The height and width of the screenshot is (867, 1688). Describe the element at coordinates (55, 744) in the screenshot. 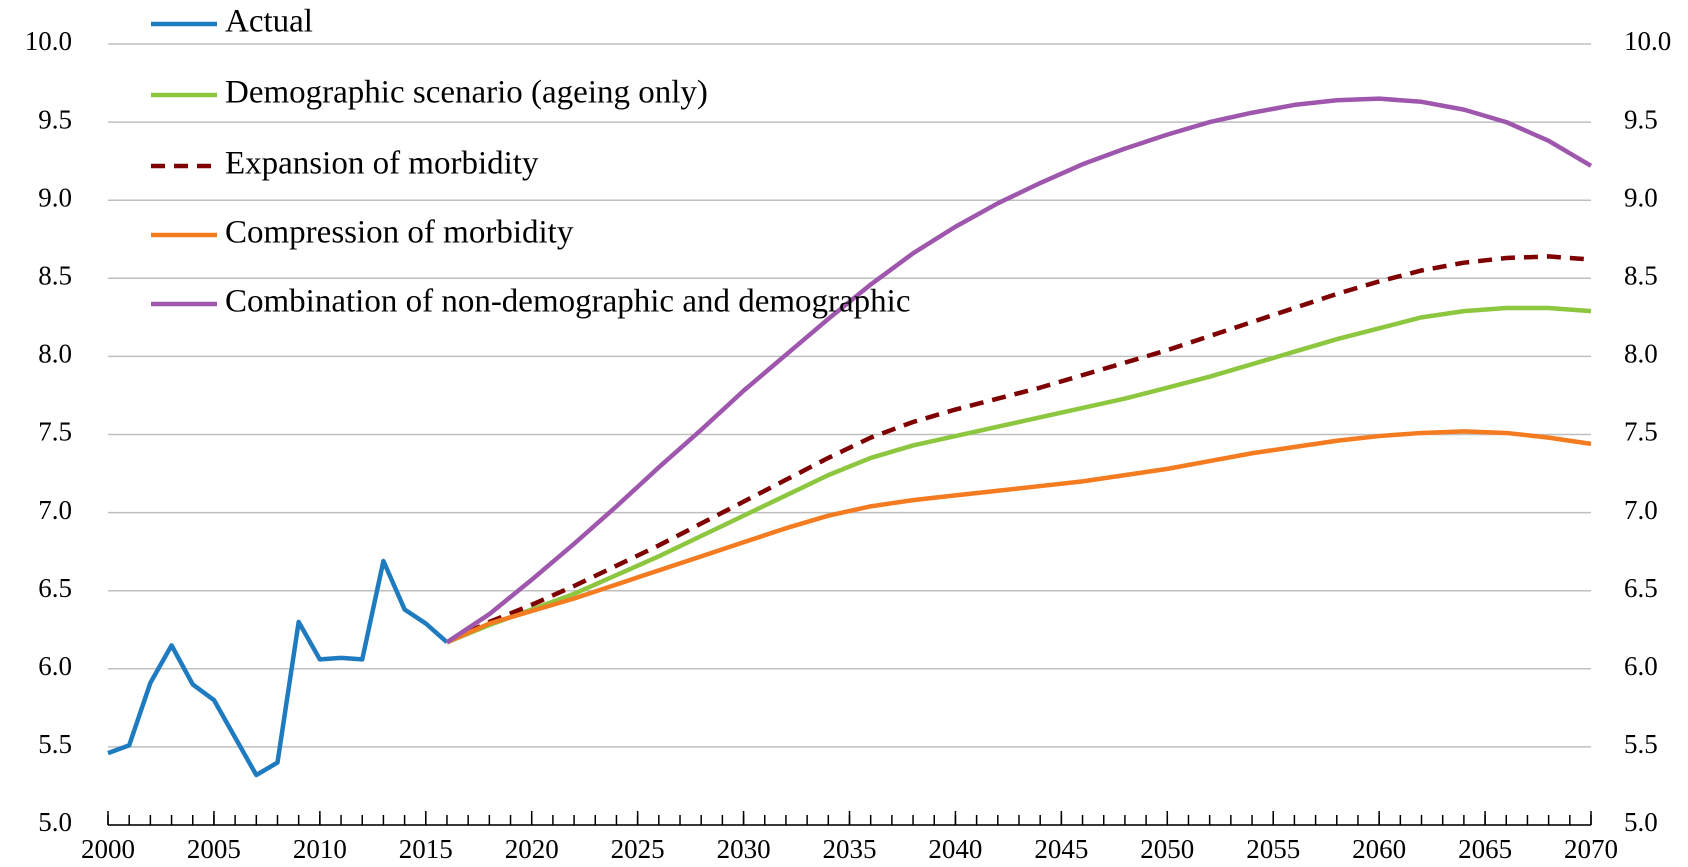

I see `y-tick-label: 5.5` at that location.